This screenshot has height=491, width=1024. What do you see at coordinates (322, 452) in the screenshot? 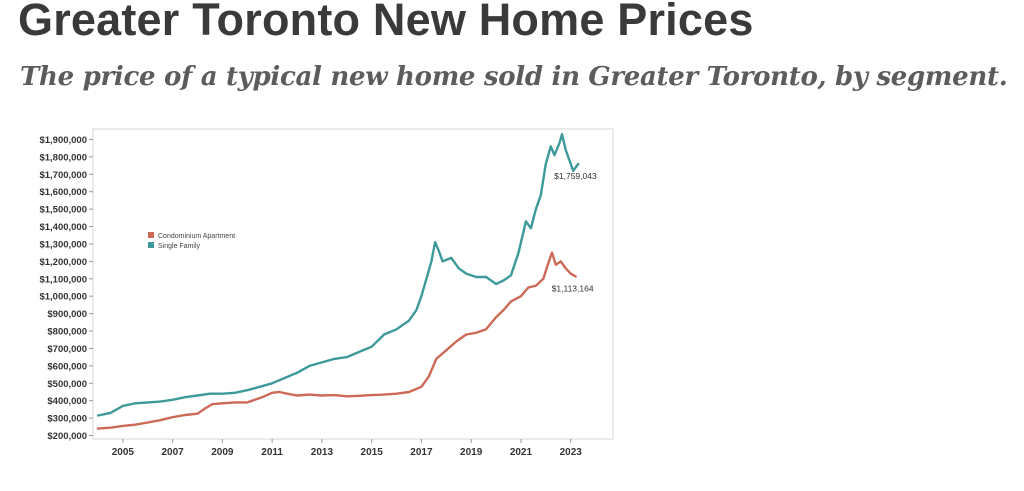
I see `x-tick-label: 2013` at bounding box center [322, 452].